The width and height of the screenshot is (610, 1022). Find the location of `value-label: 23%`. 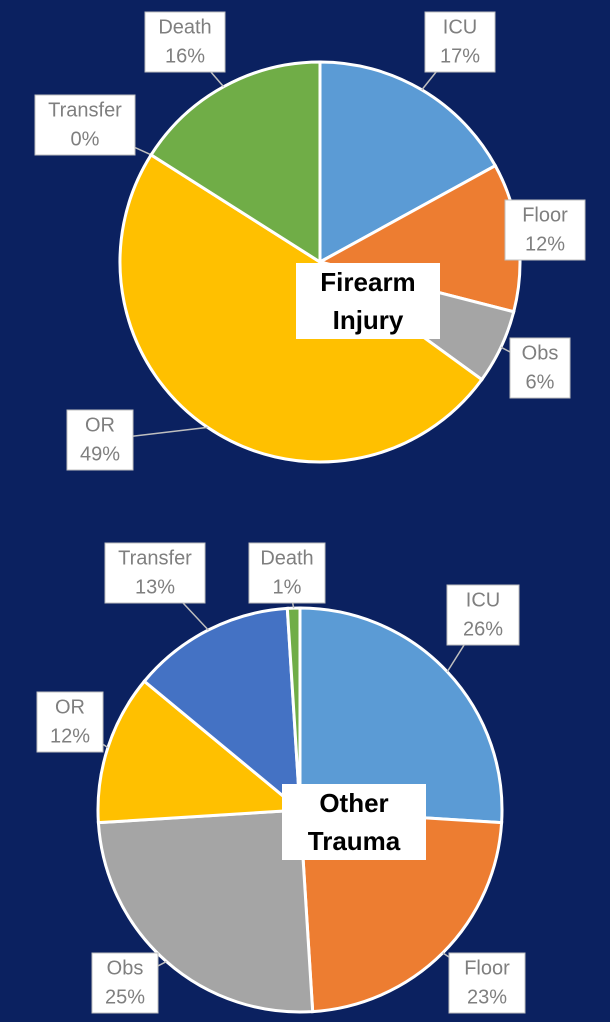

value-label: 23% is located at coordinates (487, 997).